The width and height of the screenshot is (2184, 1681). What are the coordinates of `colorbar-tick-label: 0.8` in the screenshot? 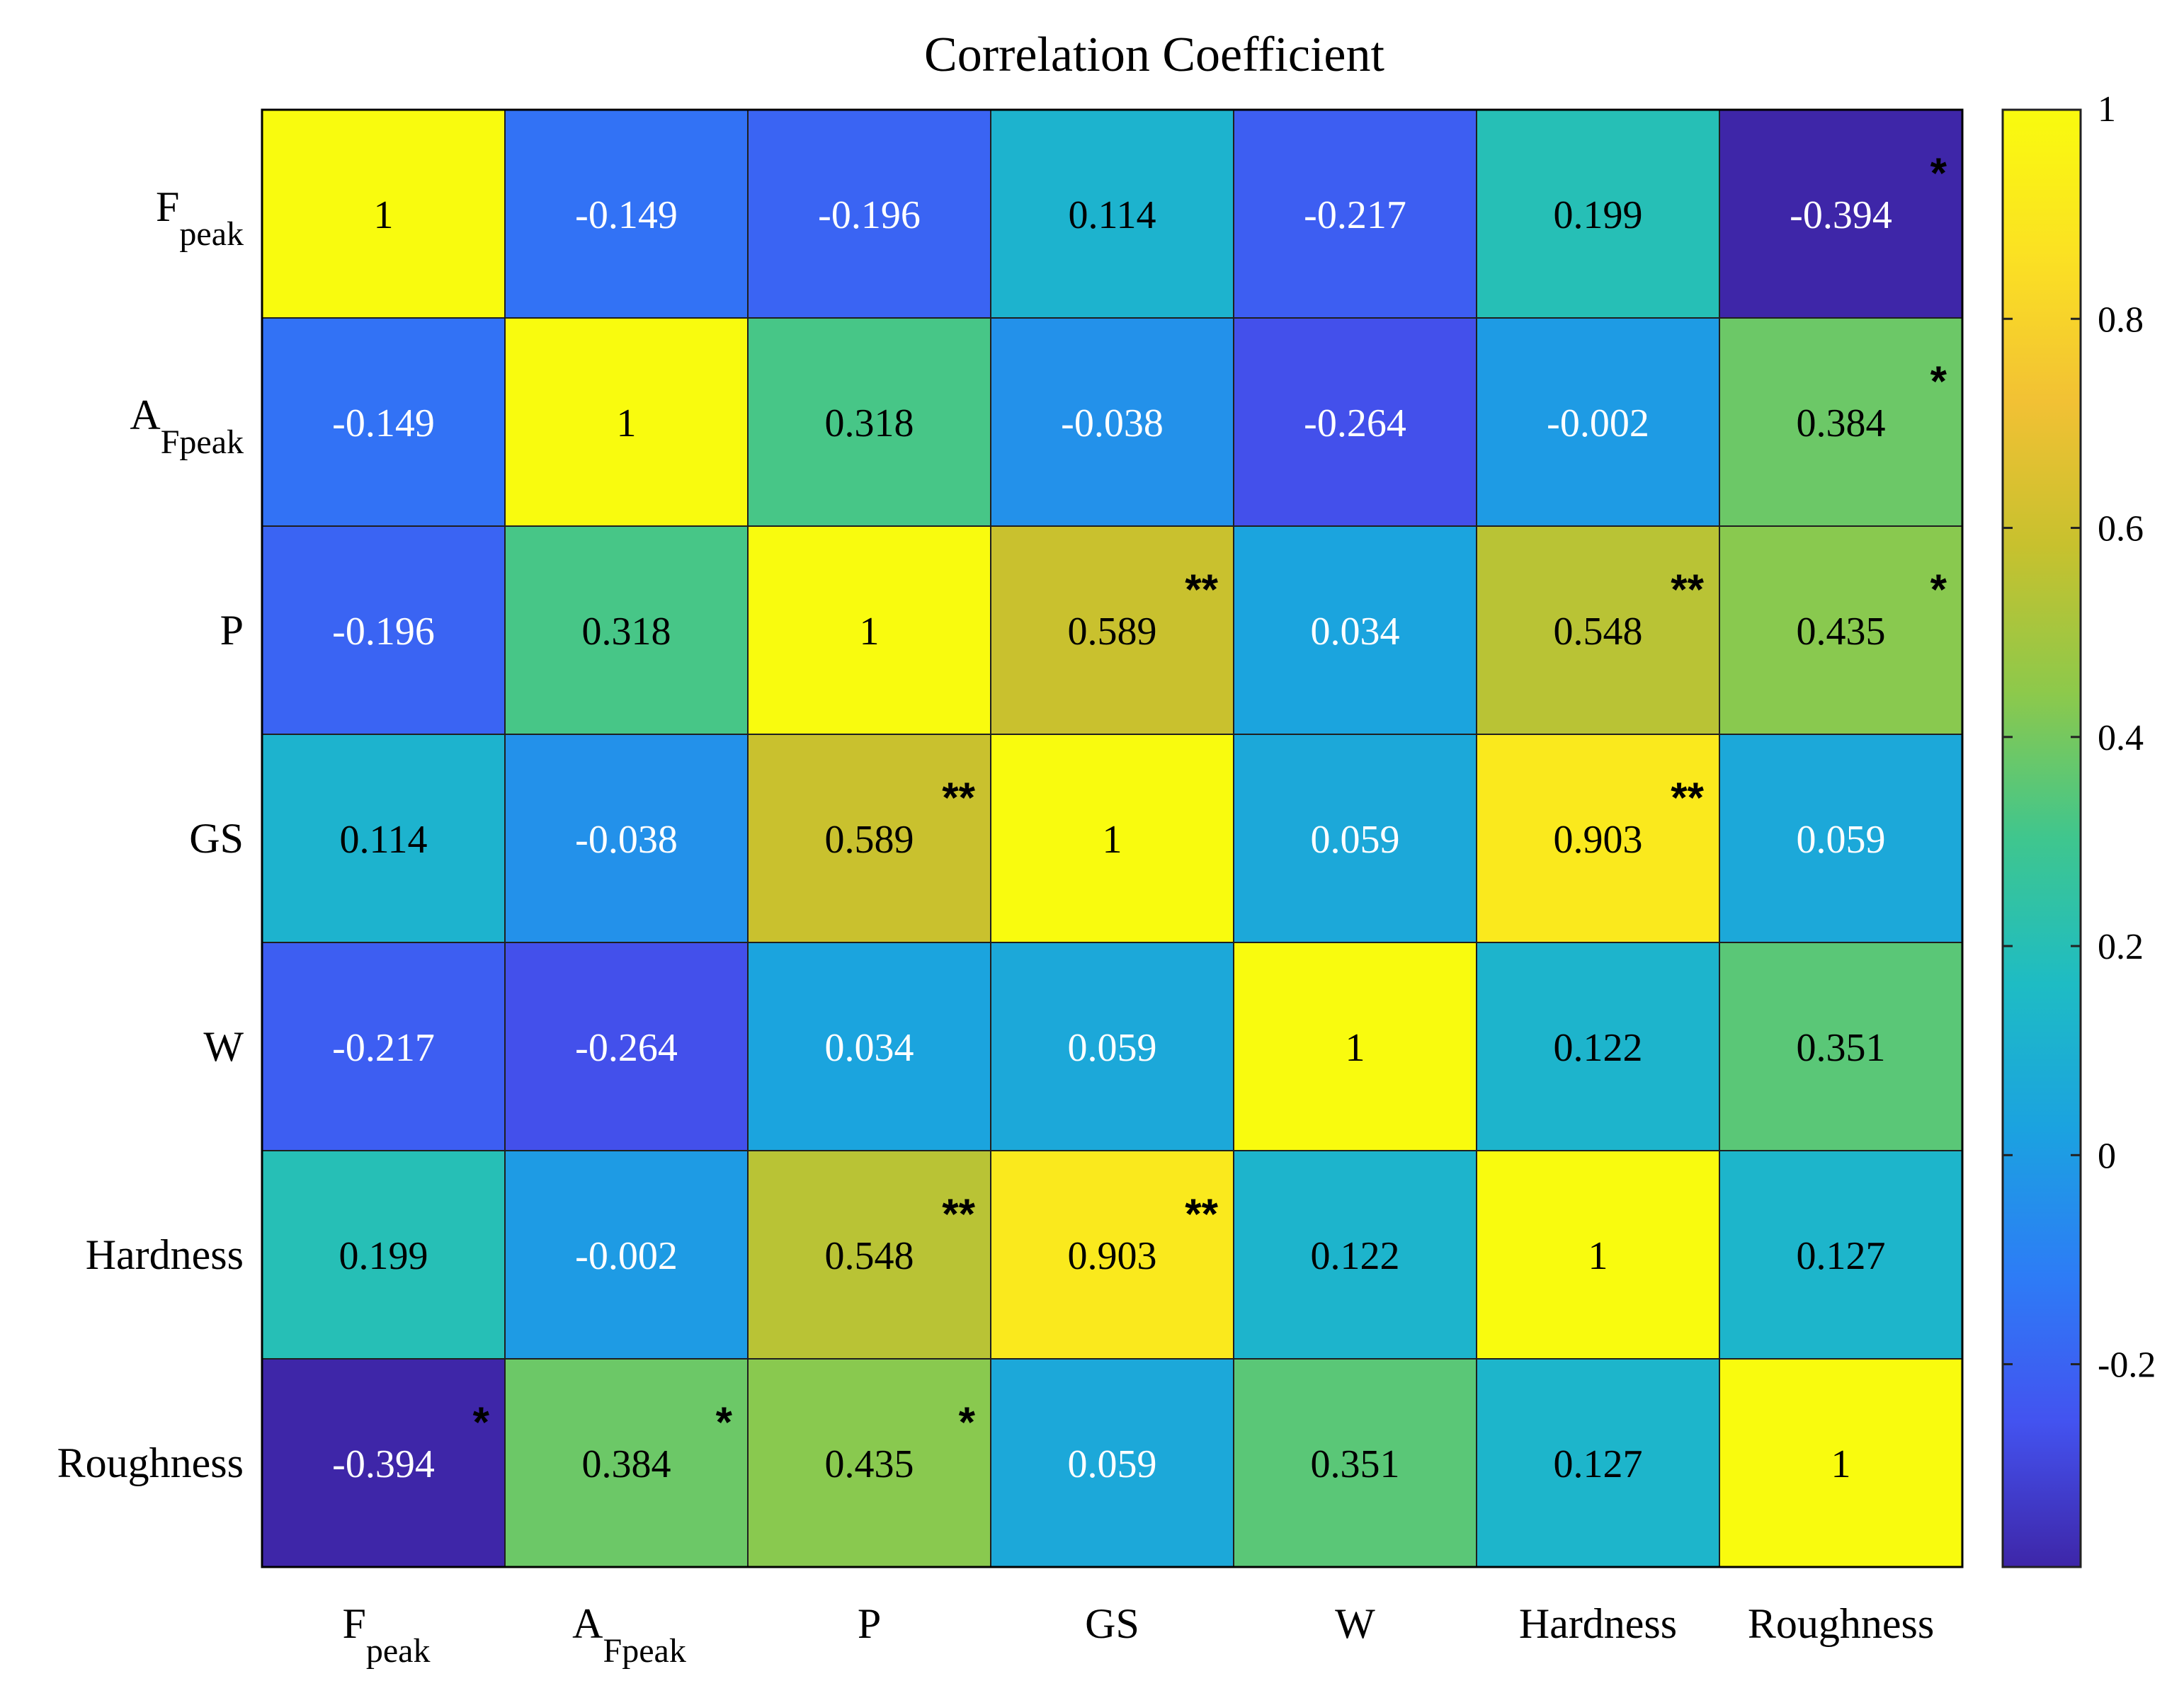 It's located at (2121, 320).